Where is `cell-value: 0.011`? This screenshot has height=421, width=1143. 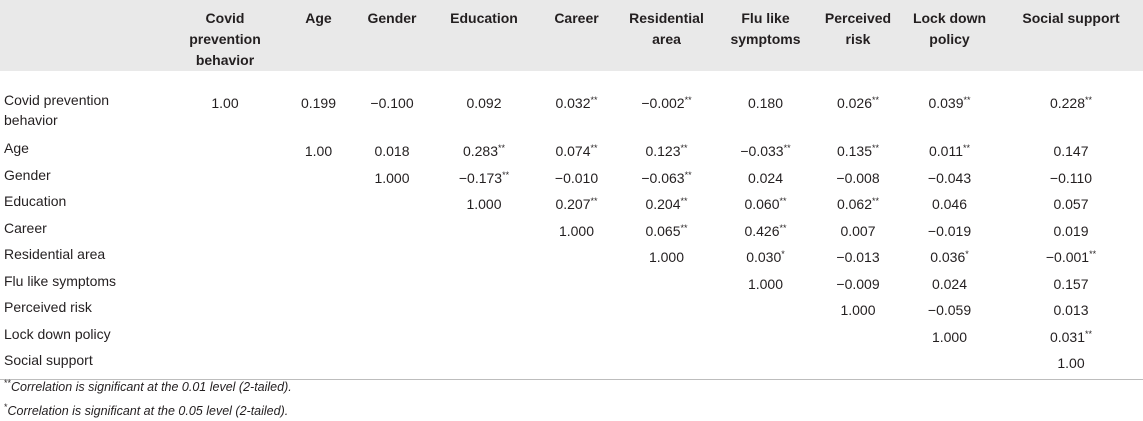
cell-value: 0.011 is located at coordinates (945, 151).